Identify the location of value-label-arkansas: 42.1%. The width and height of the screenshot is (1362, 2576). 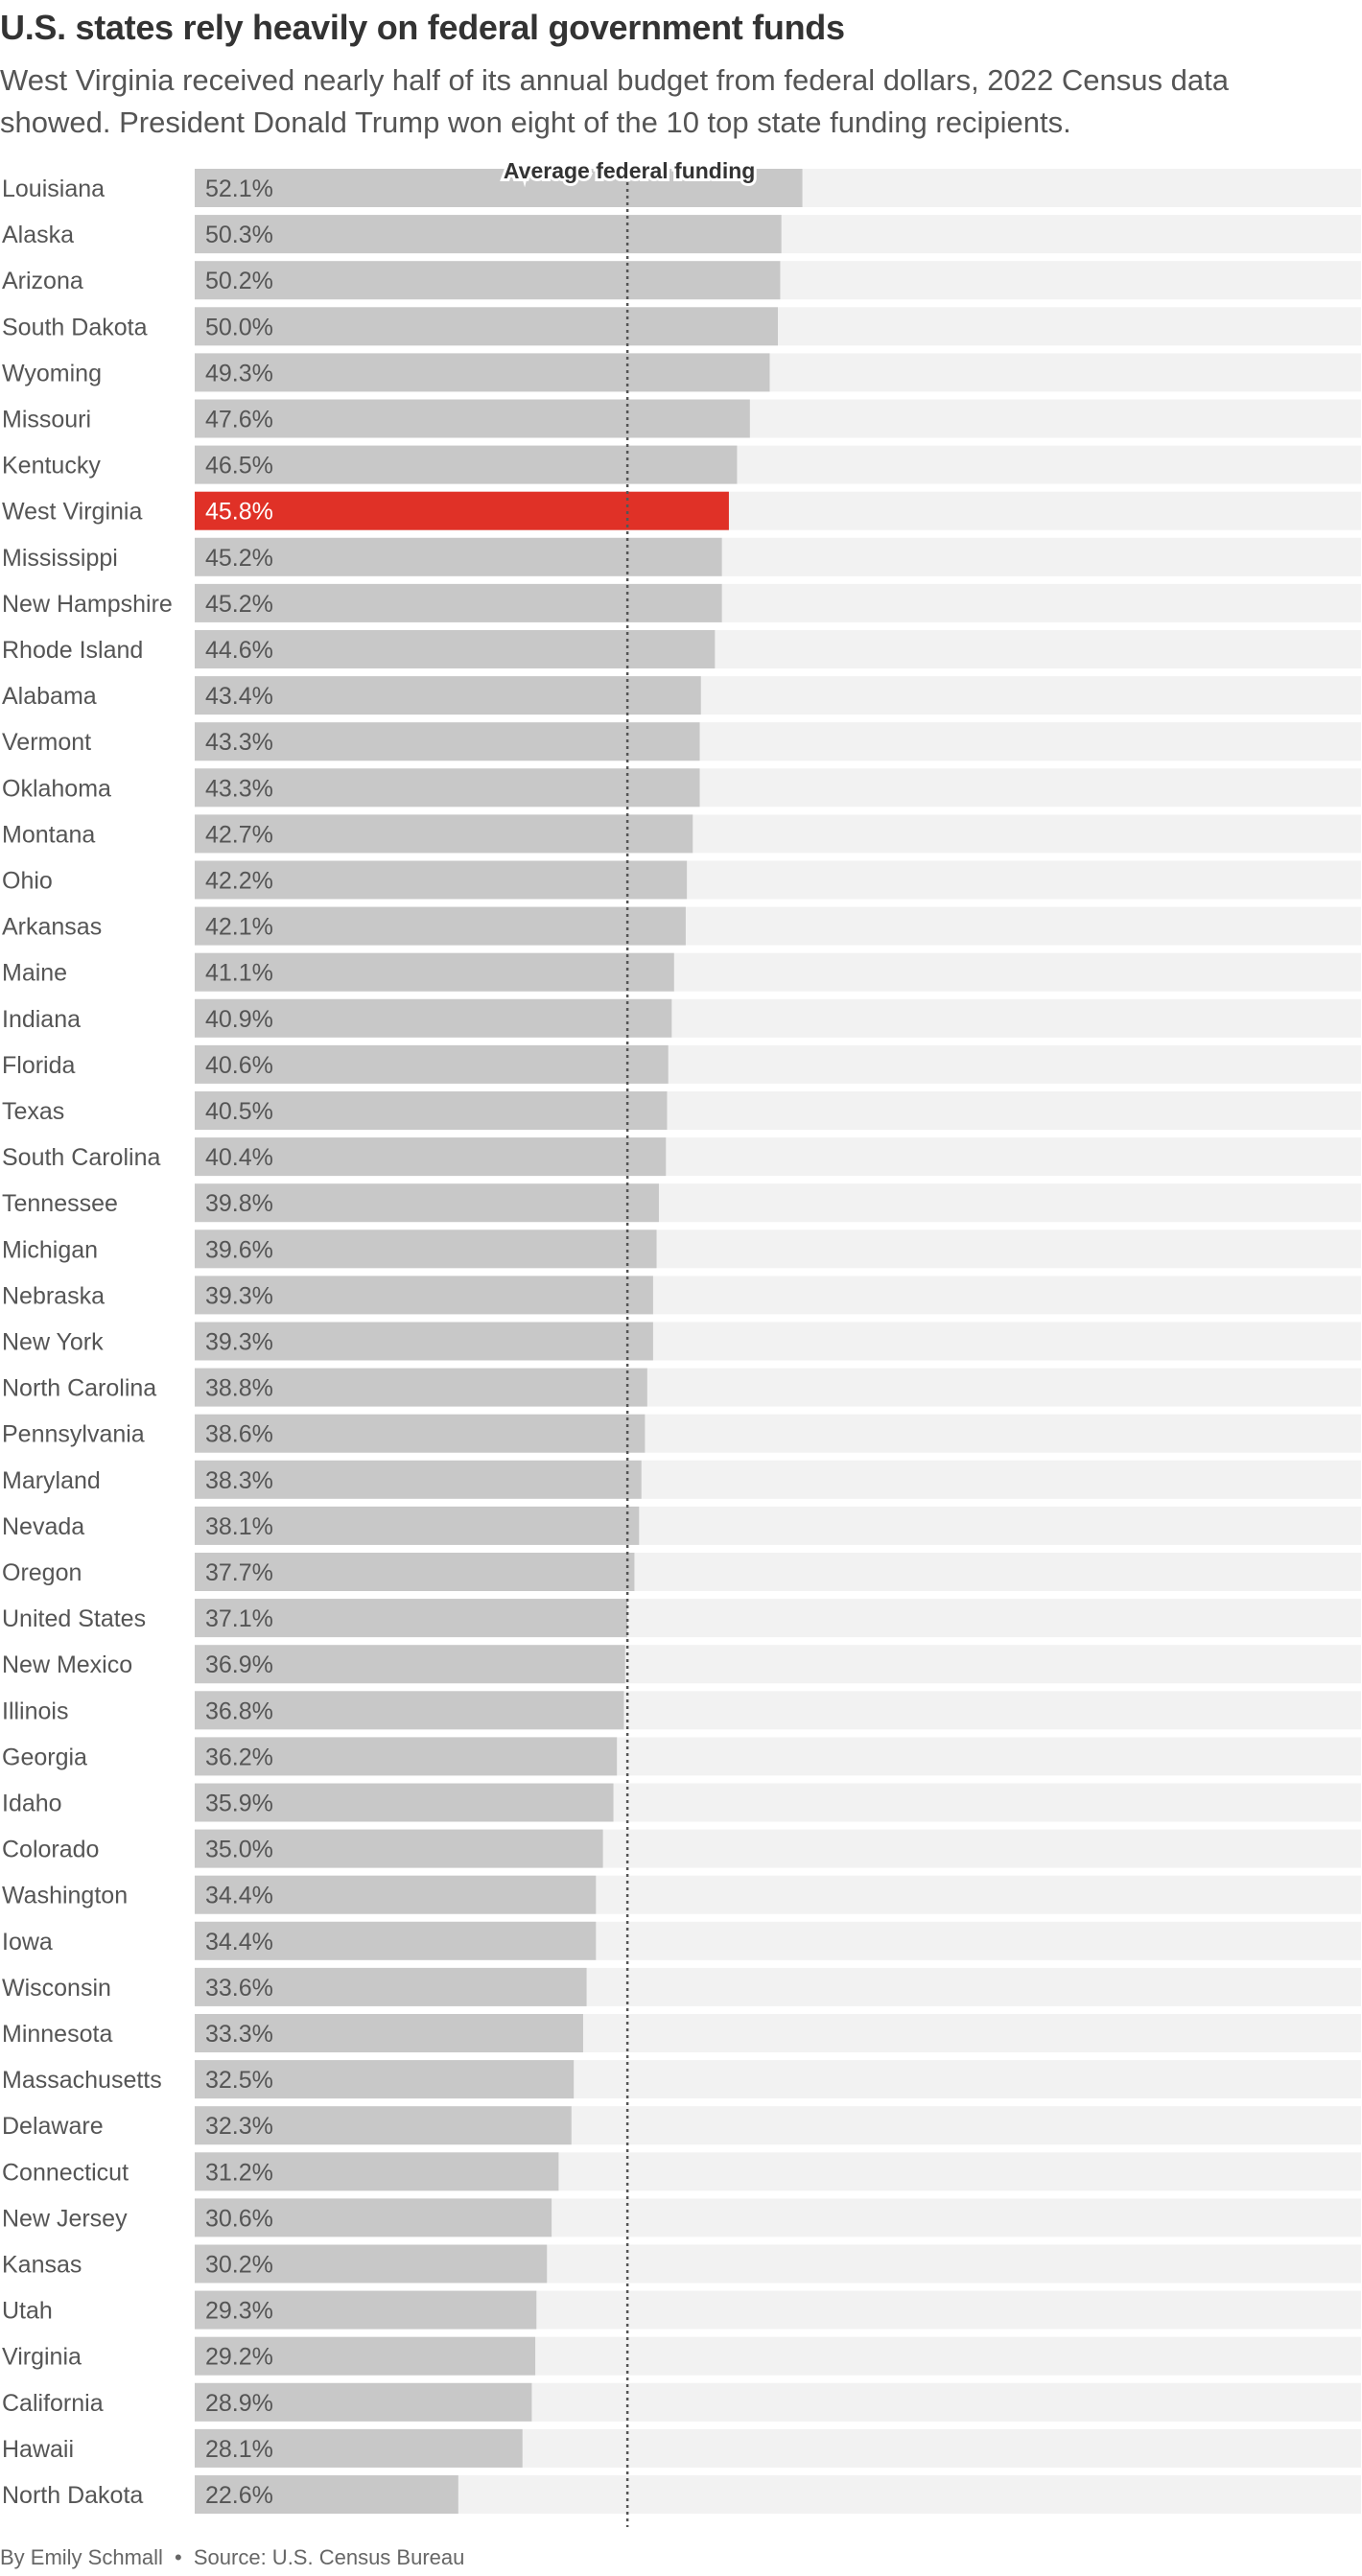
(239, 927).